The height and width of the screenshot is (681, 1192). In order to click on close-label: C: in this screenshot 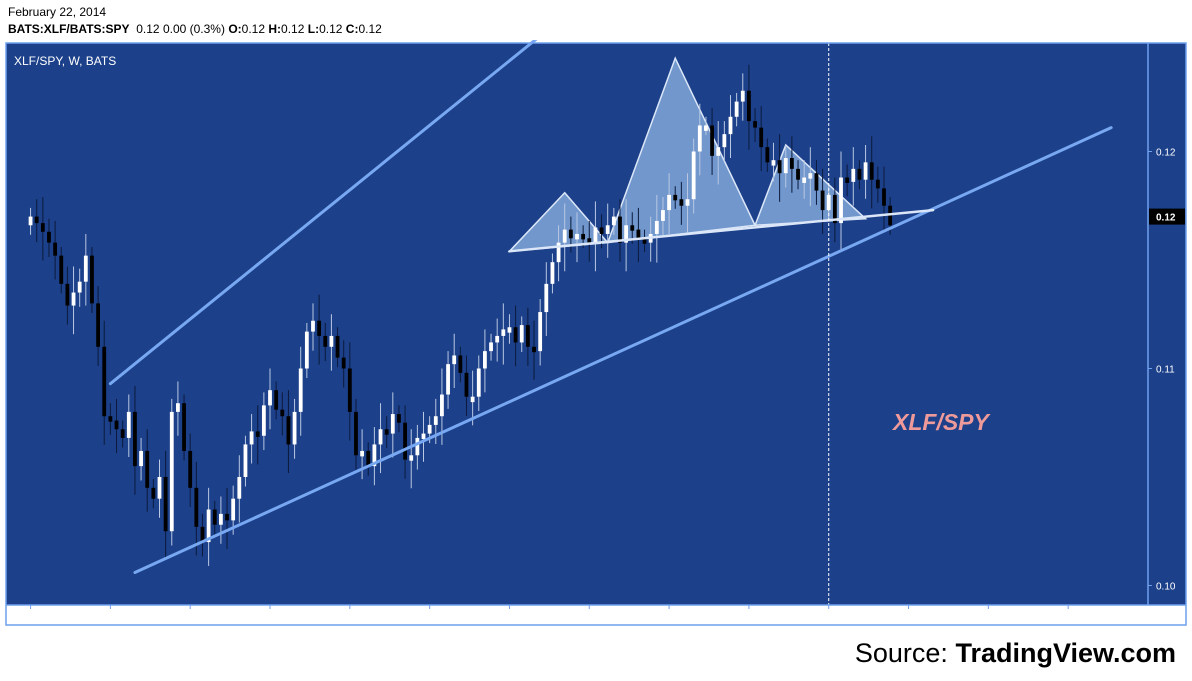, I will do `click(352, 29)`.